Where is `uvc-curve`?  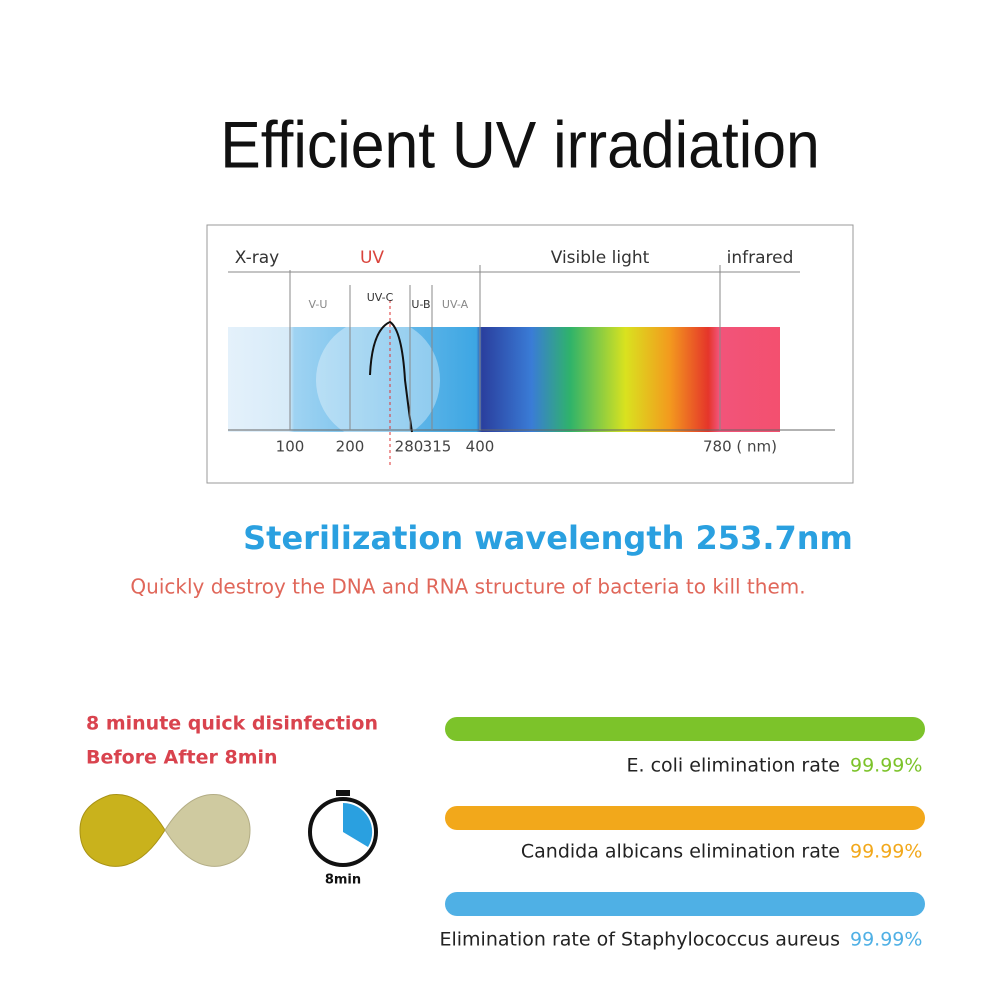
uvc-curve is located at coordinates (391, 376).